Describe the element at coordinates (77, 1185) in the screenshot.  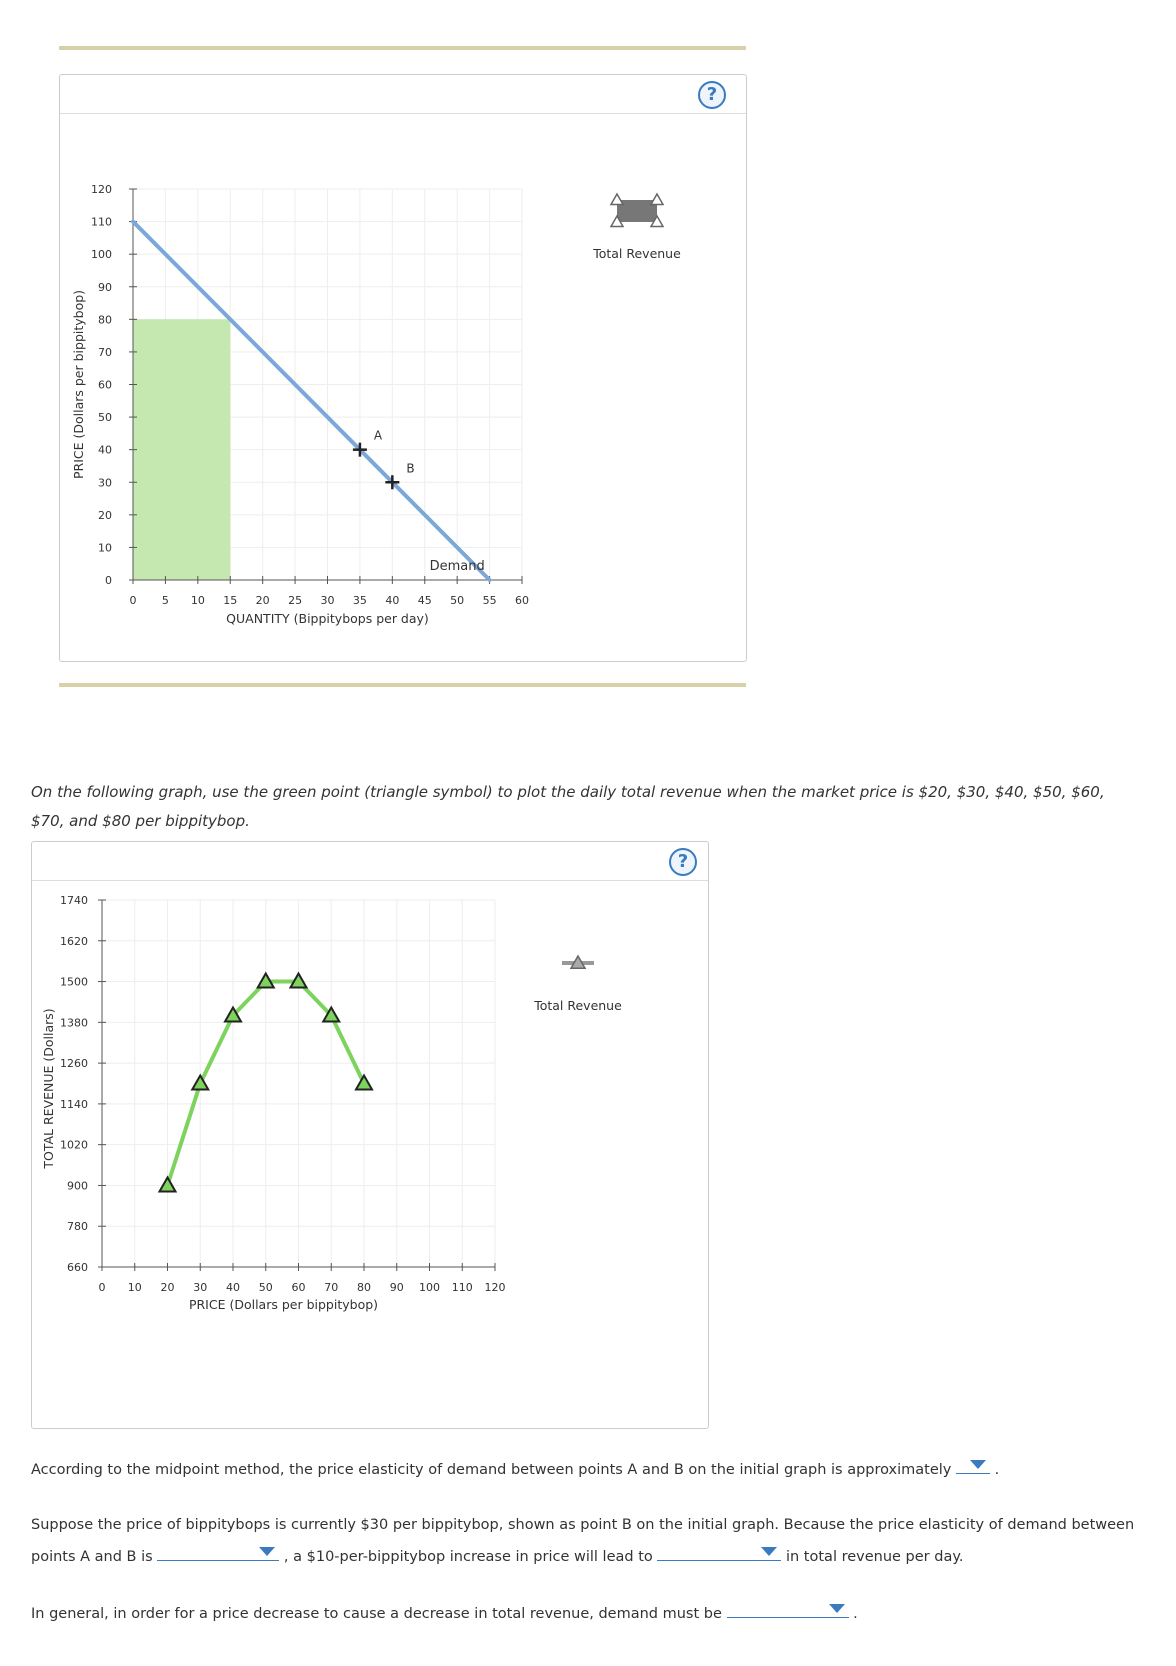
I see `y-tick-label: 900` at that location.